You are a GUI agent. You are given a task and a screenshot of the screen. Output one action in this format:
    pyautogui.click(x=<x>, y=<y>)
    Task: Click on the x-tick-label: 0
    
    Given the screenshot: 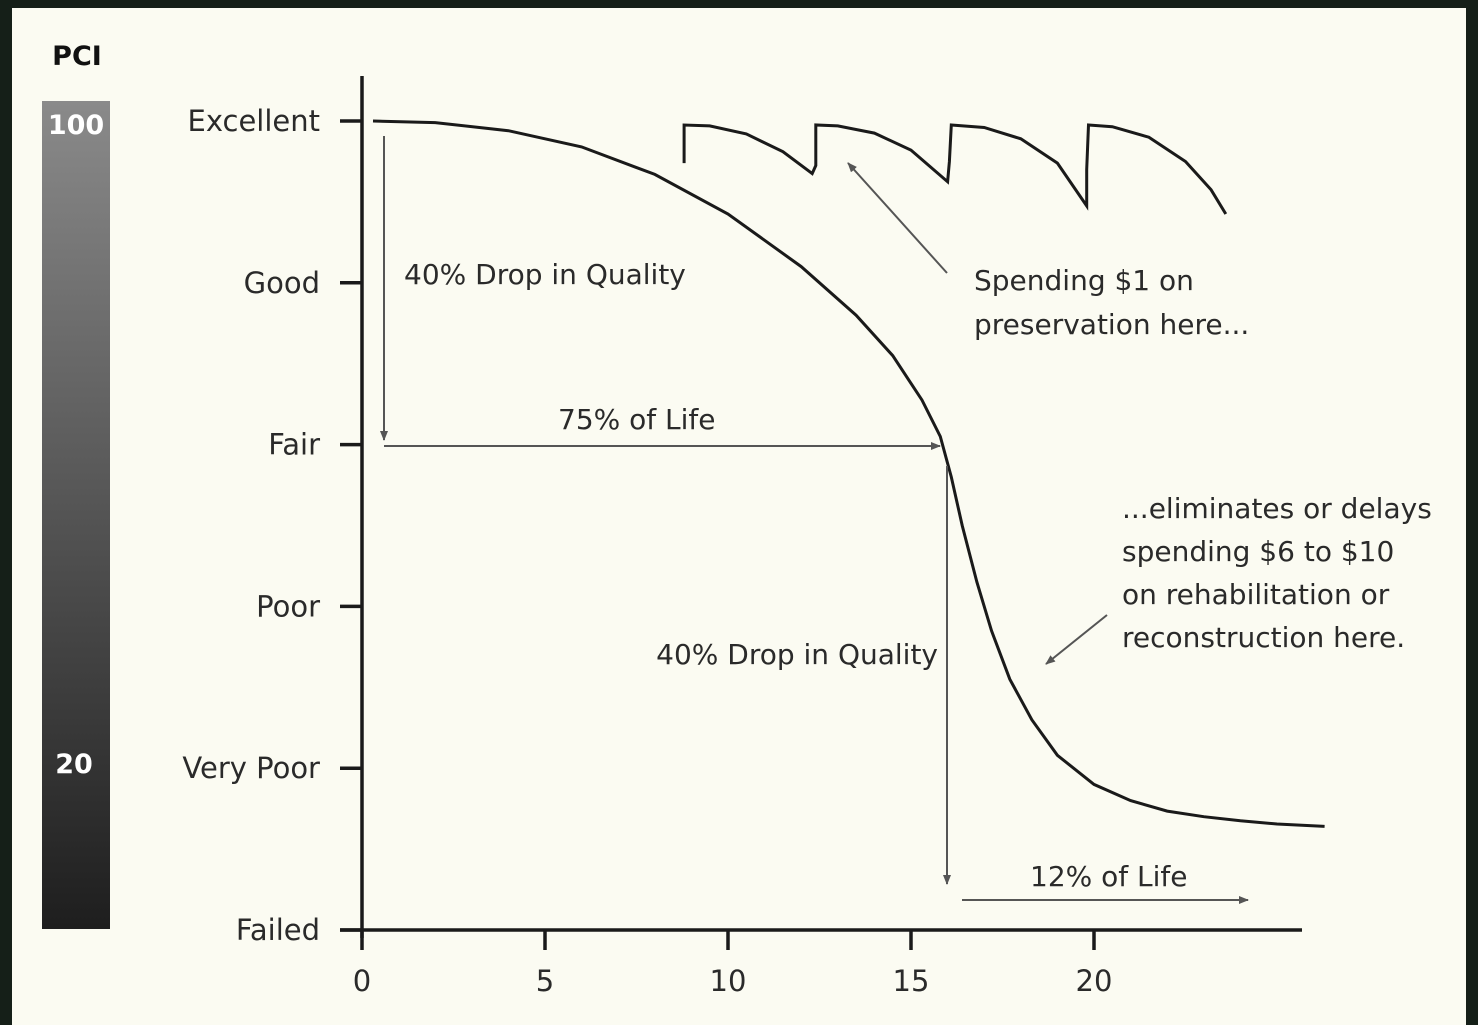 What is the action you would take?
    pyautogui.click(x=362, y=981)
    